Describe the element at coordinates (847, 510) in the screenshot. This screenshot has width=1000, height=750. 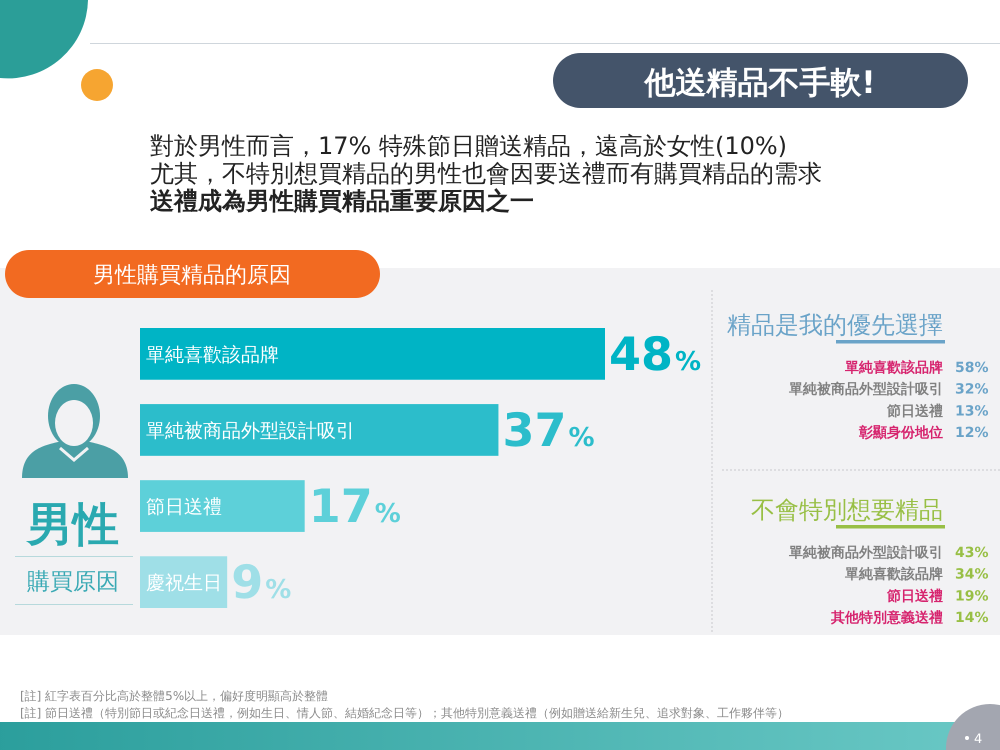
I see `text: 不會特別想要精品` at that location.